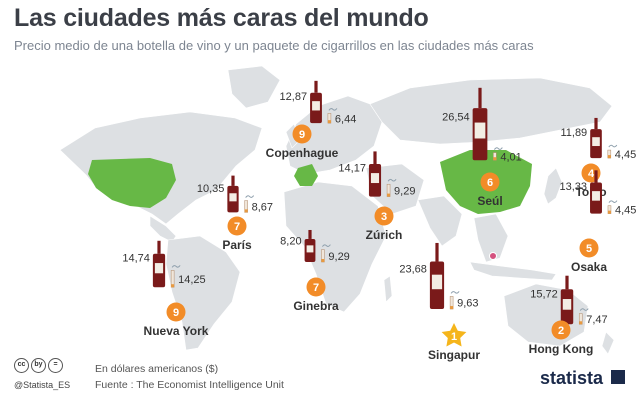  What do you see at coordinates (544, 295) in the screenshot?
I see `wine-price-label: 15,72` at bounding box center [544, 295].